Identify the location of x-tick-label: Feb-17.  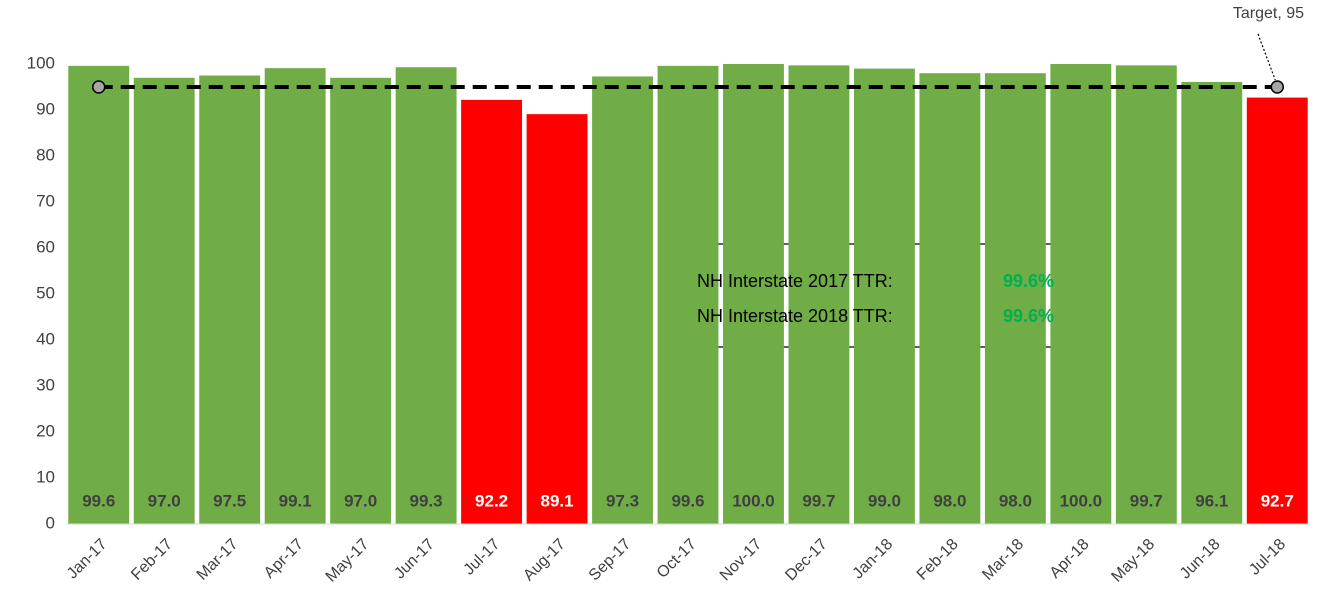
(152, 560).